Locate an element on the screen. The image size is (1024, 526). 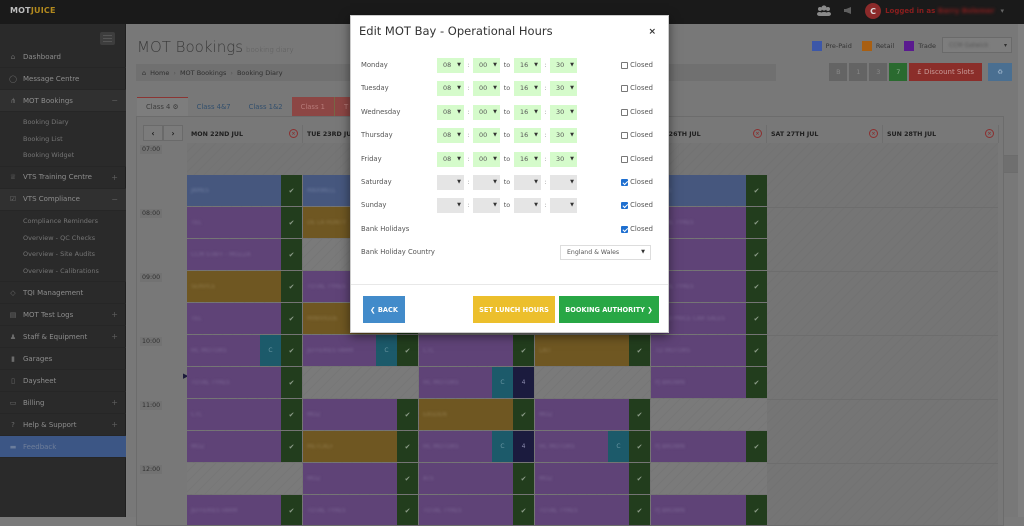
logged-in-label: Logged in as Barry Bolemer is located at coordinates (940, 11).